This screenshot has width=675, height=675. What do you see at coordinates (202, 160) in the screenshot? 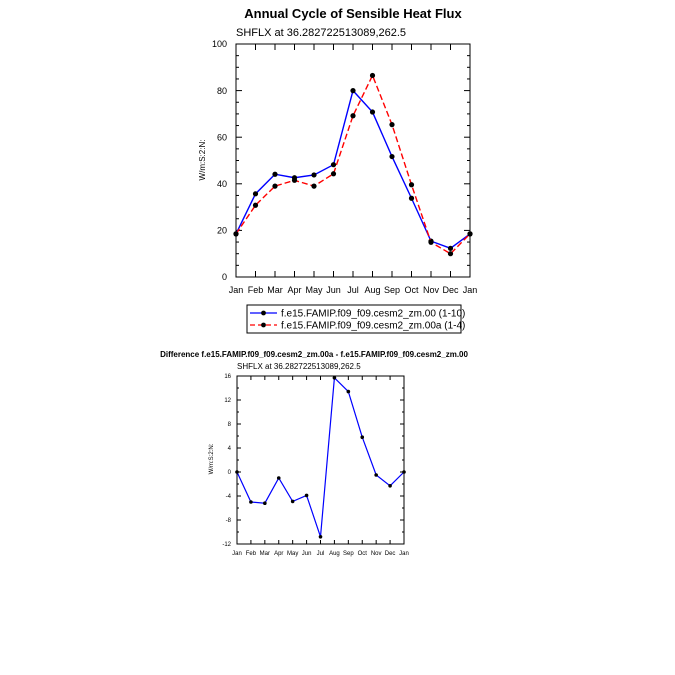
I see `chart1-ylabel: W/m:S:2:N:` at bounding box center [202, 160].